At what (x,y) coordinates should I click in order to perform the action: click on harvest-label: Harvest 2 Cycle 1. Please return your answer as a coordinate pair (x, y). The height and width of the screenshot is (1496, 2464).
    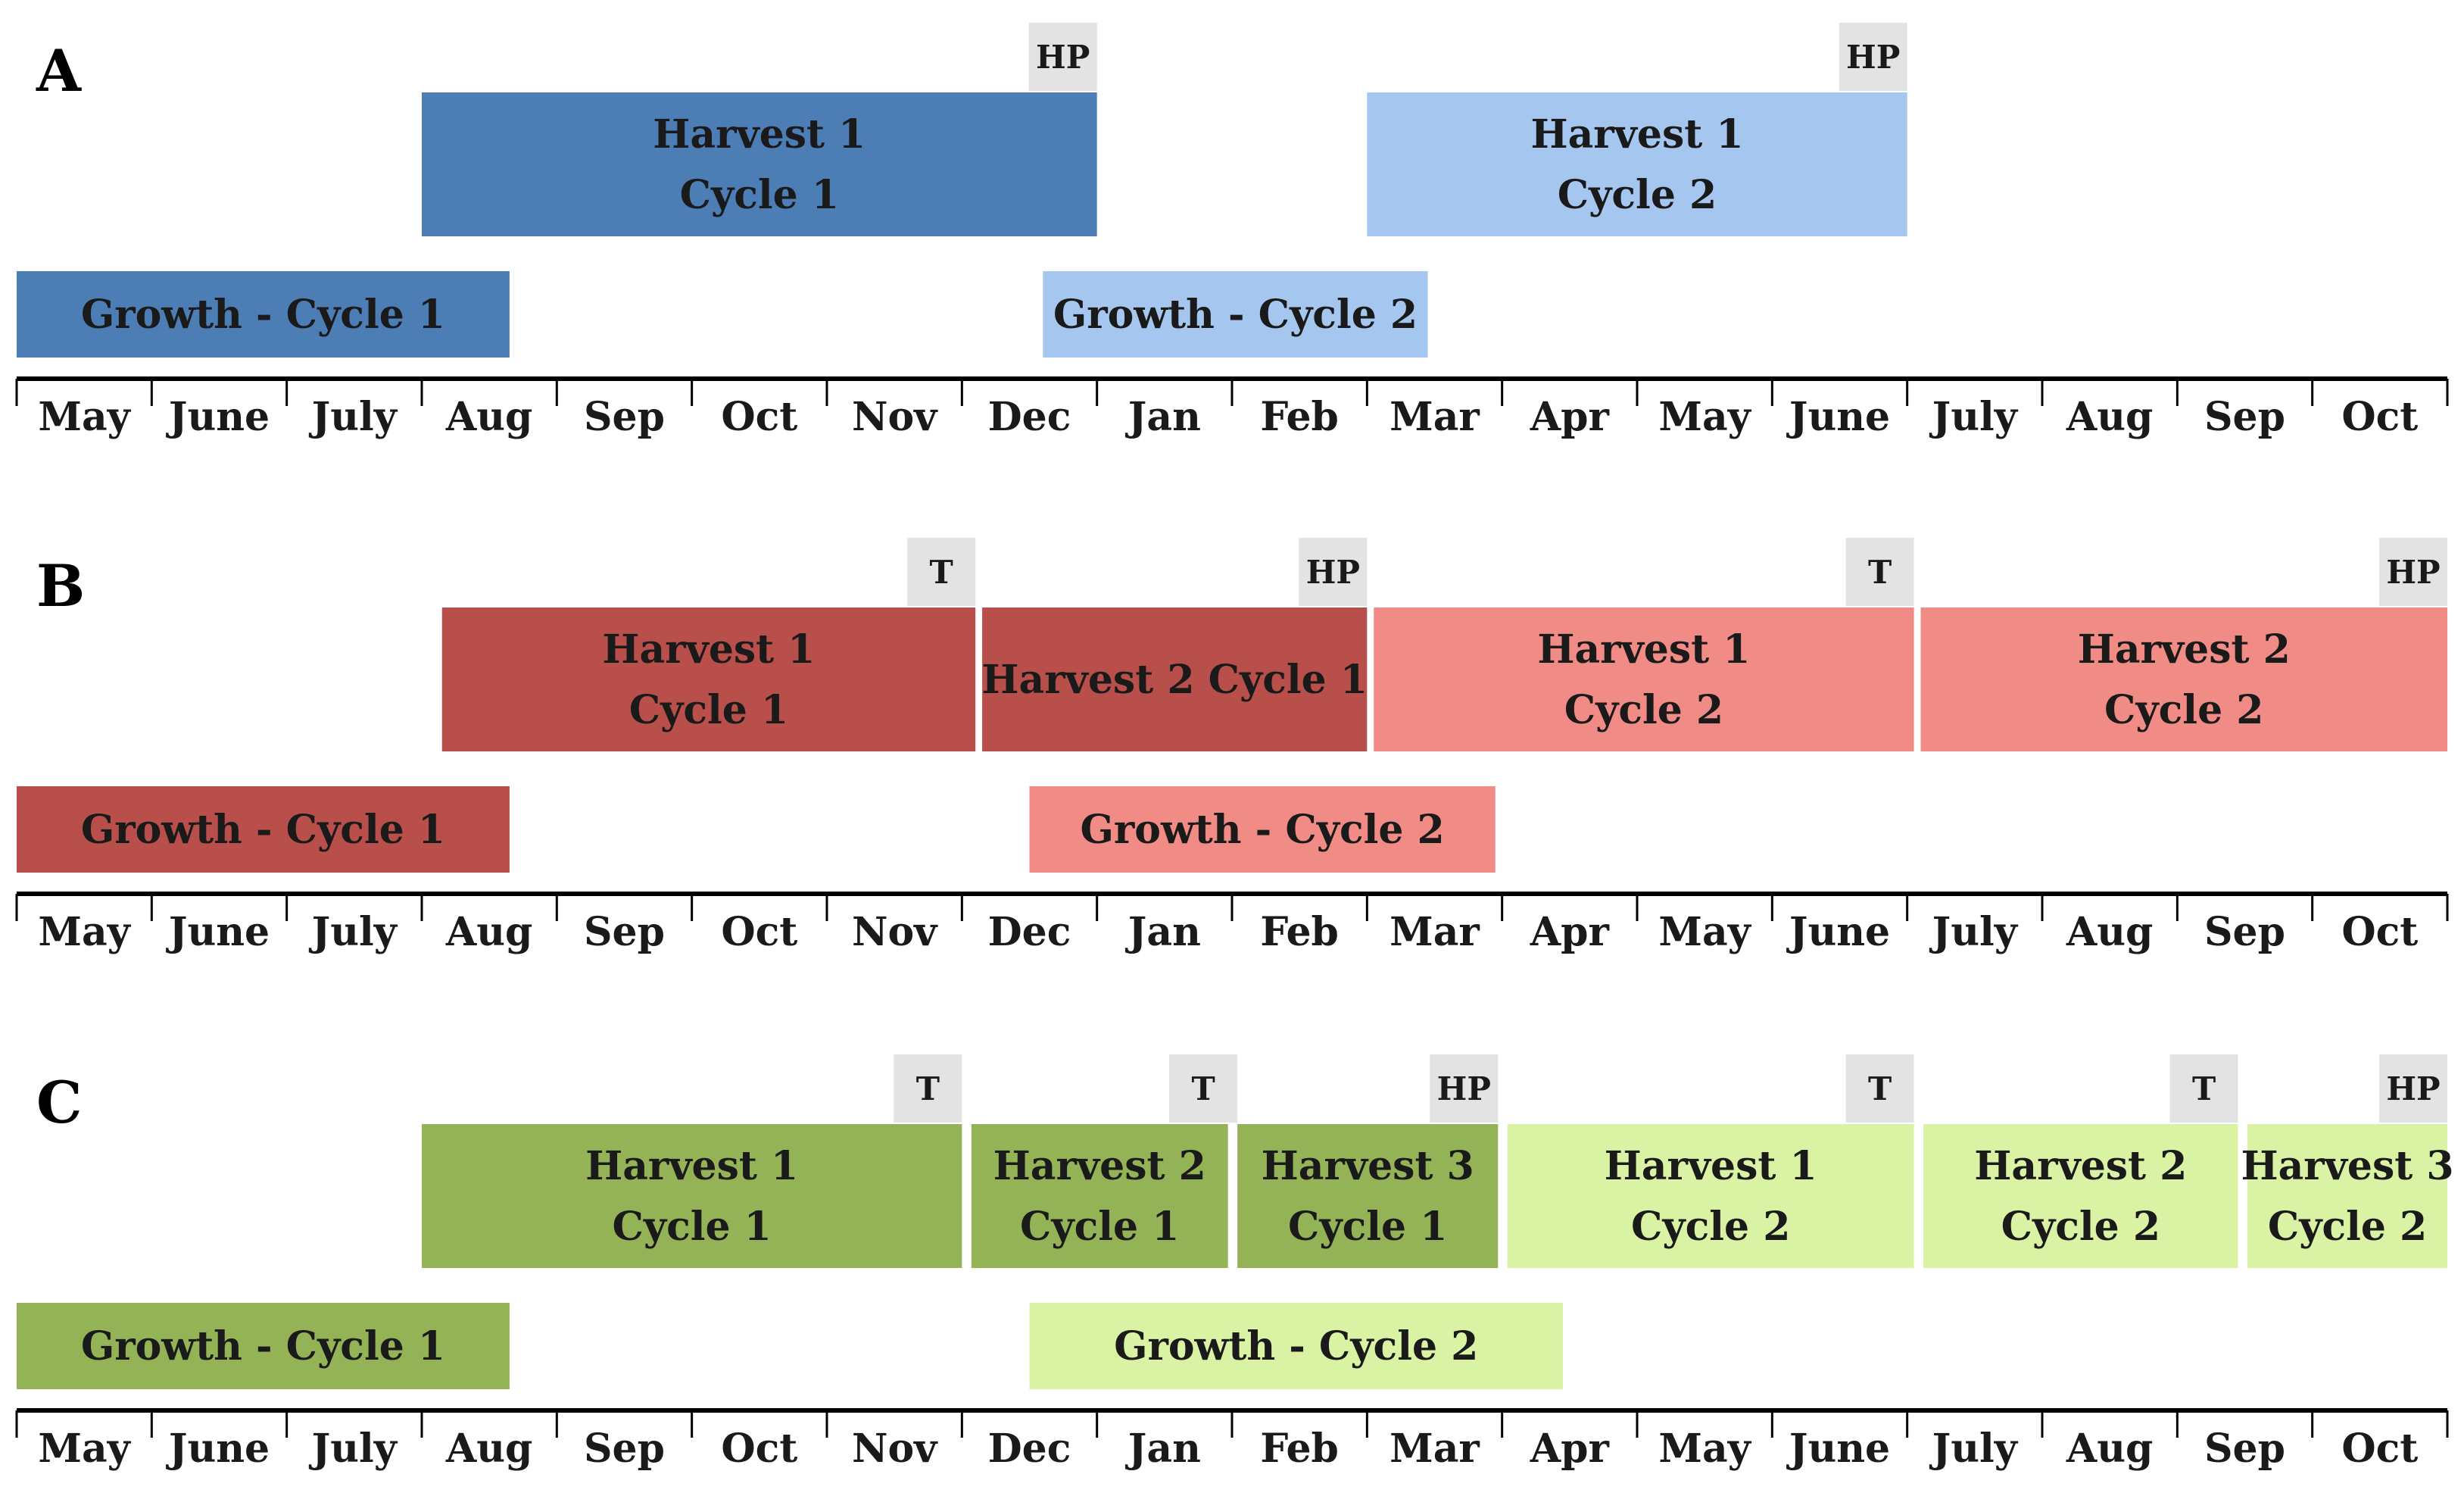
    Looking at the image, I should click on (1175, 680).